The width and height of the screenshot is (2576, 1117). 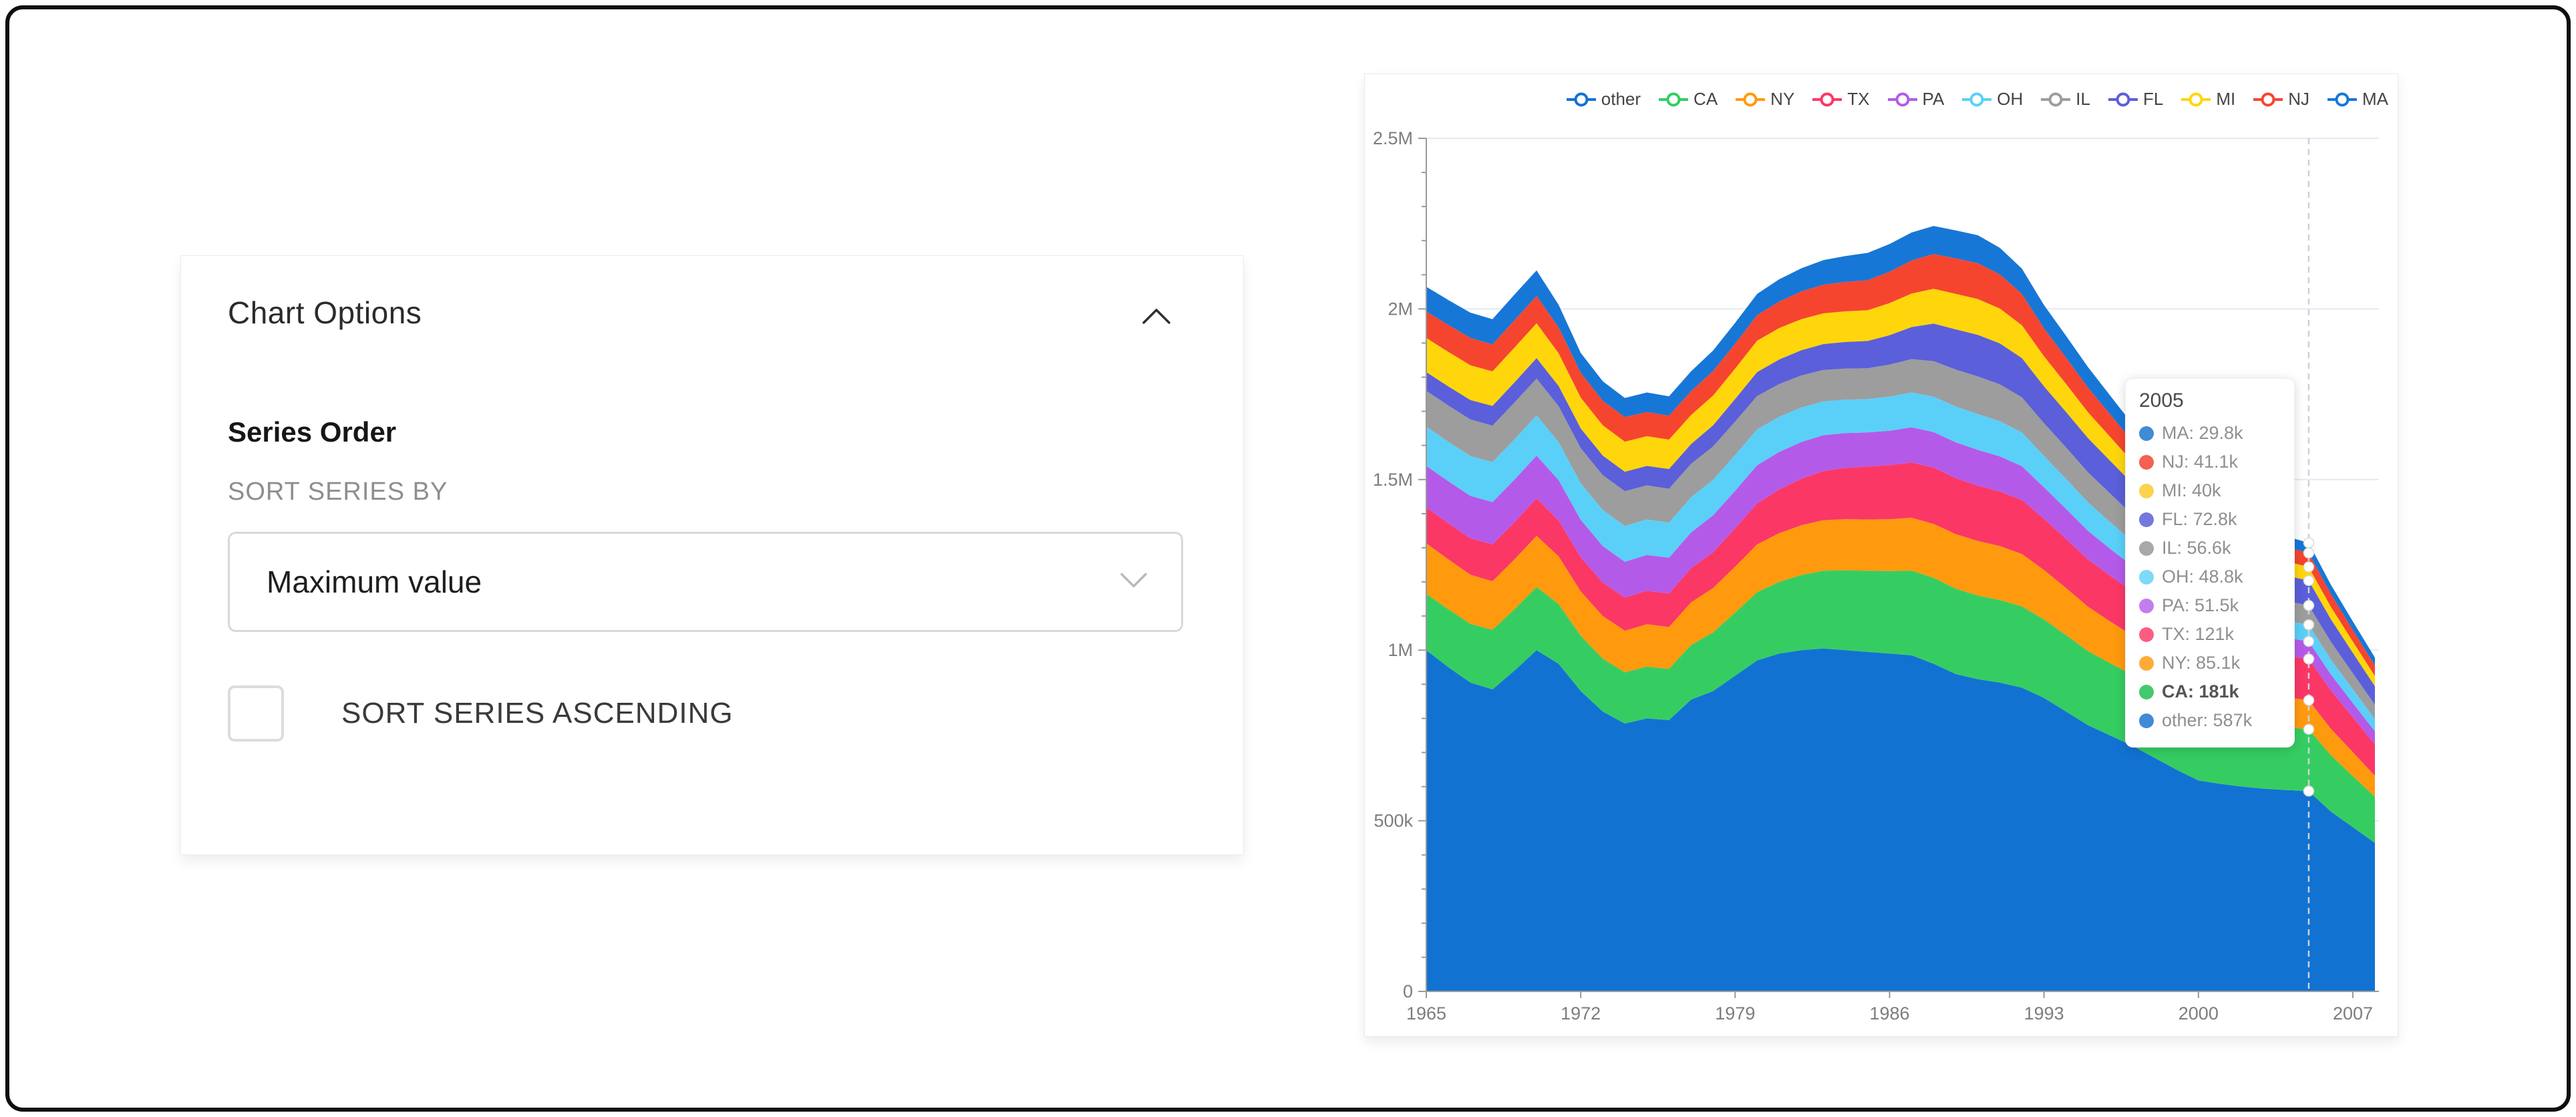 I want to click on legend-label: TX, so click(x=1858, y=99).